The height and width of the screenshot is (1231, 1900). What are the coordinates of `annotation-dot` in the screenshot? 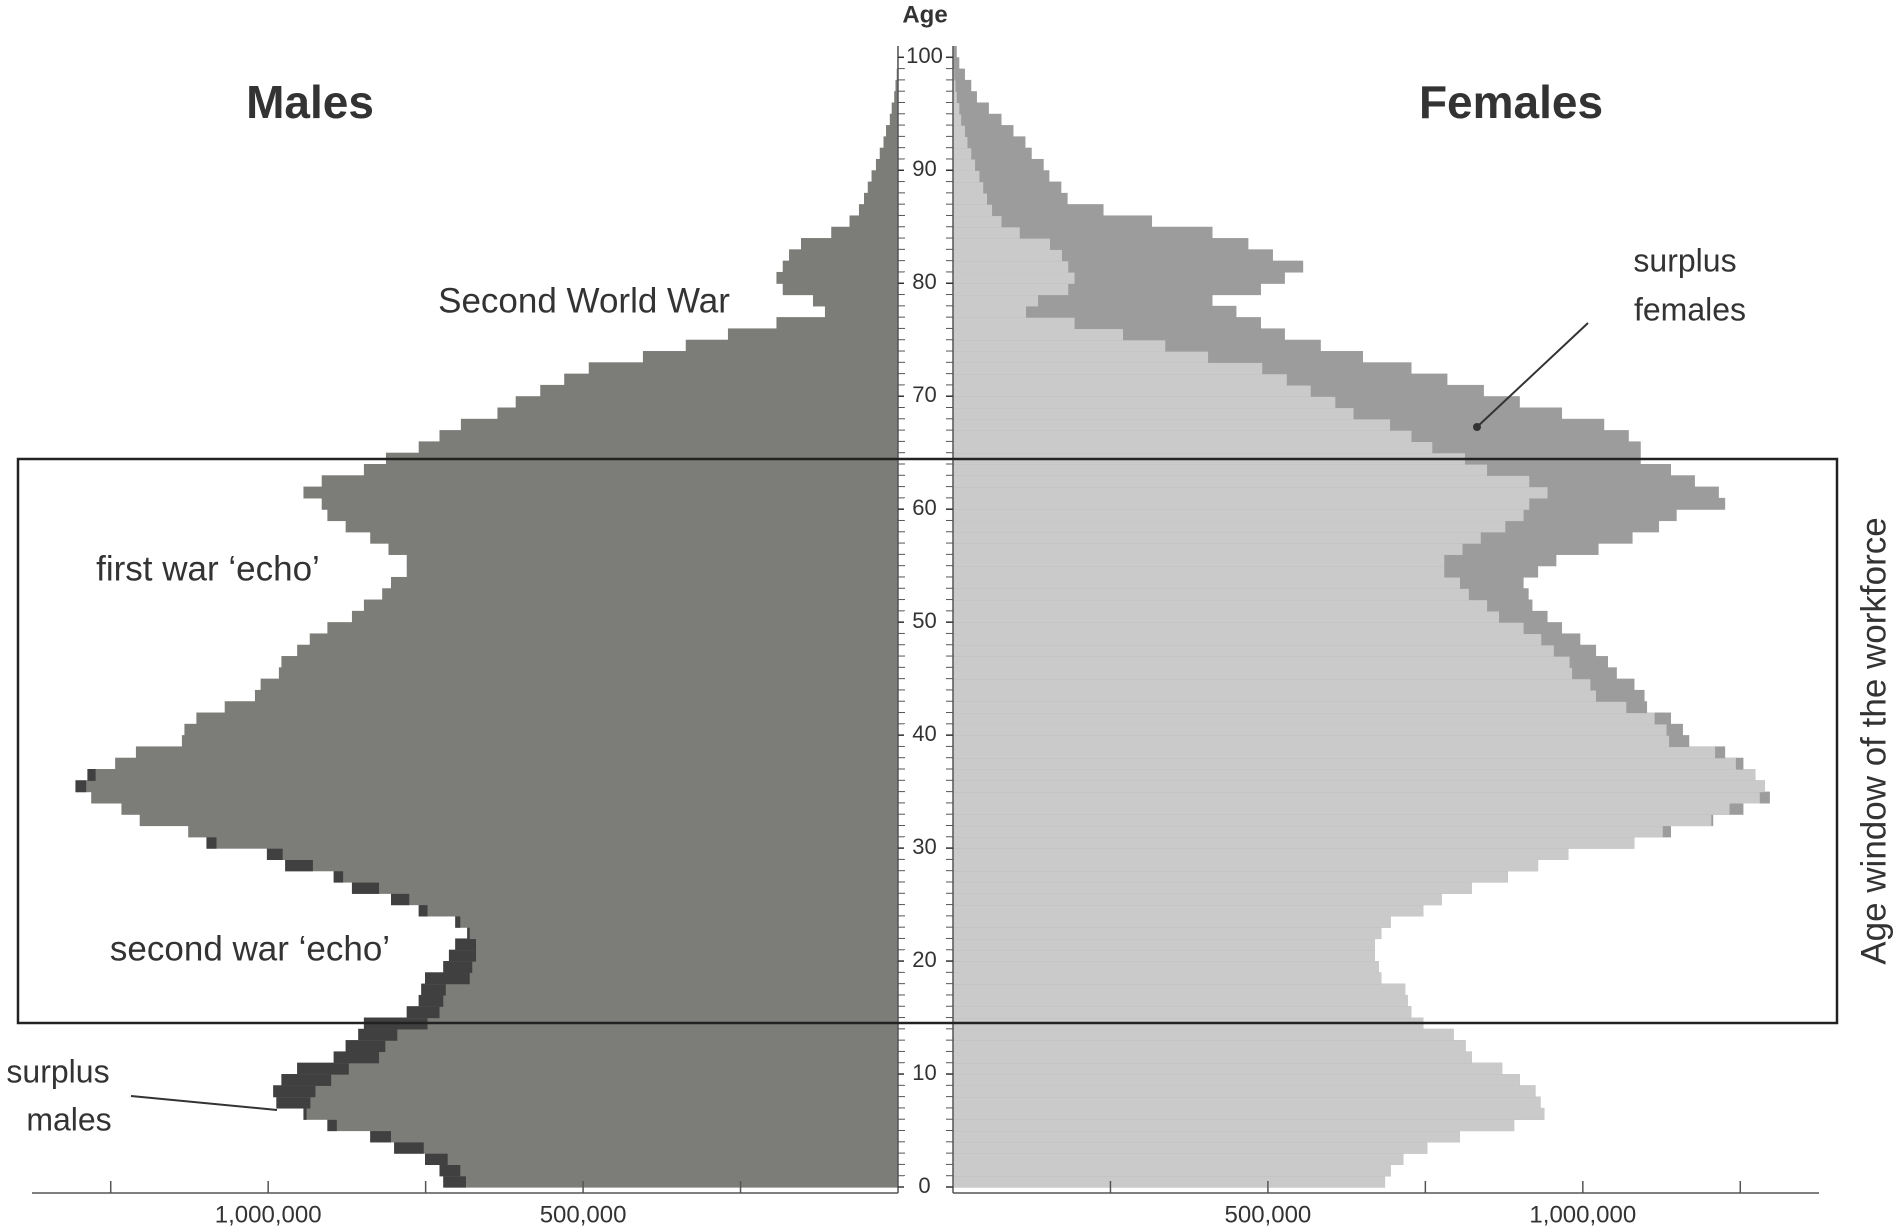 It's located at (1477, 427).